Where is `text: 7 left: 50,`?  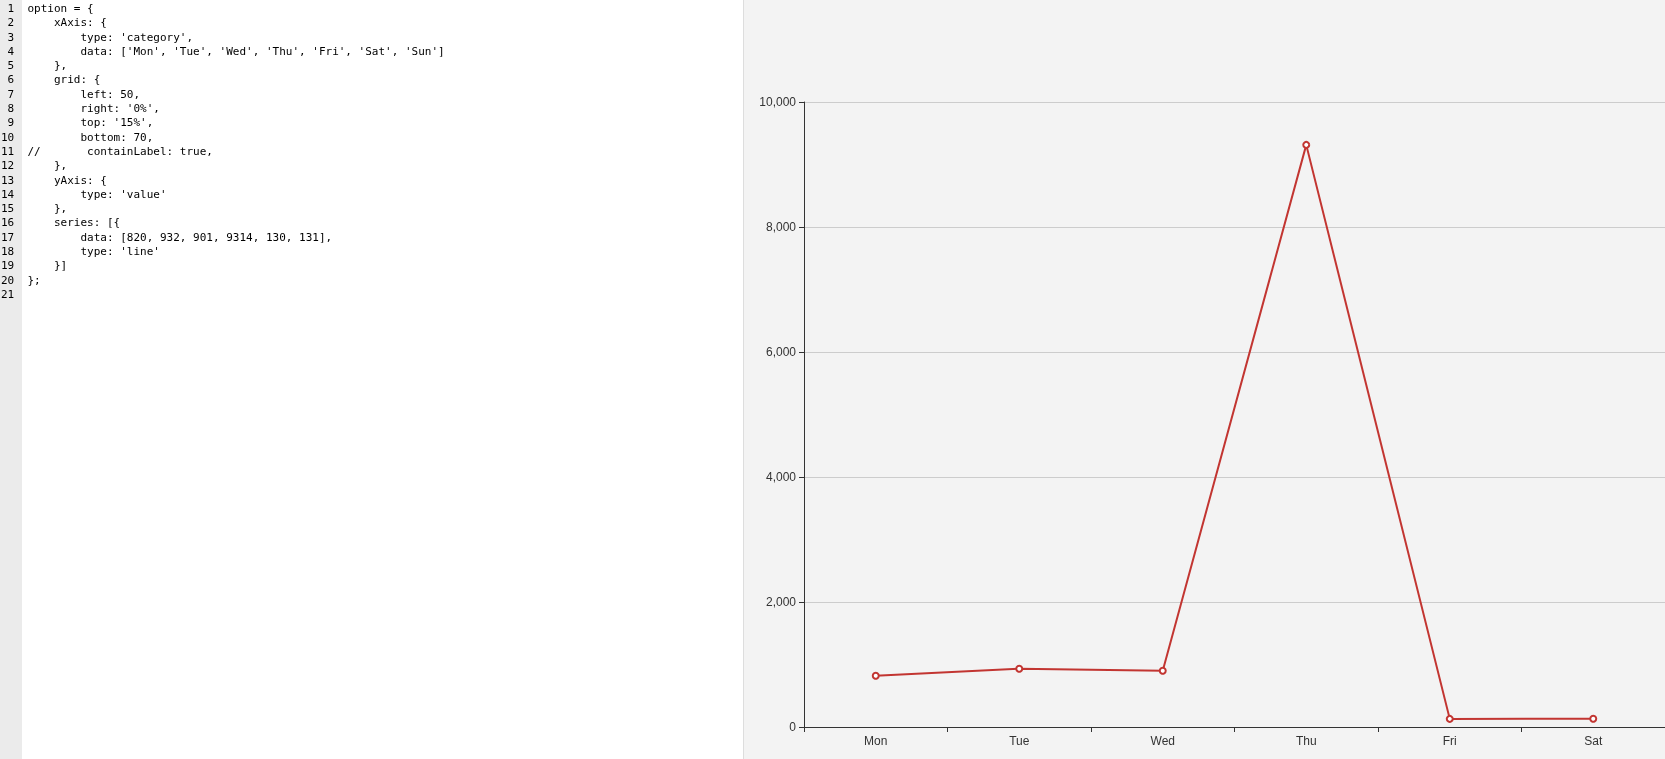
text: 7 left: 50, is located at coordinates (74, 95).